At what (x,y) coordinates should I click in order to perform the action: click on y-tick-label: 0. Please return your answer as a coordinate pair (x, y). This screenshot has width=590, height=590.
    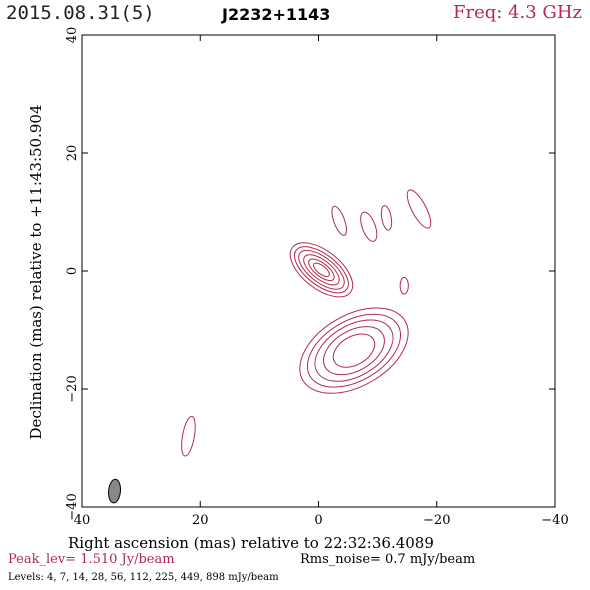
    Looking at the image, I should click on (72, 271).